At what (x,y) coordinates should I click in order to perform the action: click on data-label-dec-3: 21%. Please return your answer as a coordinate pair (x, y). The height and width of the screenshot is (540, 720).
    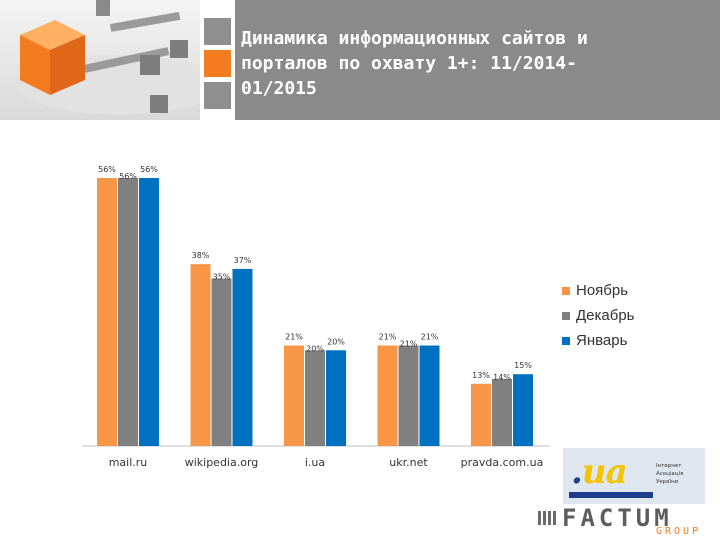
    Looking at the image, I should click on (409, 344).